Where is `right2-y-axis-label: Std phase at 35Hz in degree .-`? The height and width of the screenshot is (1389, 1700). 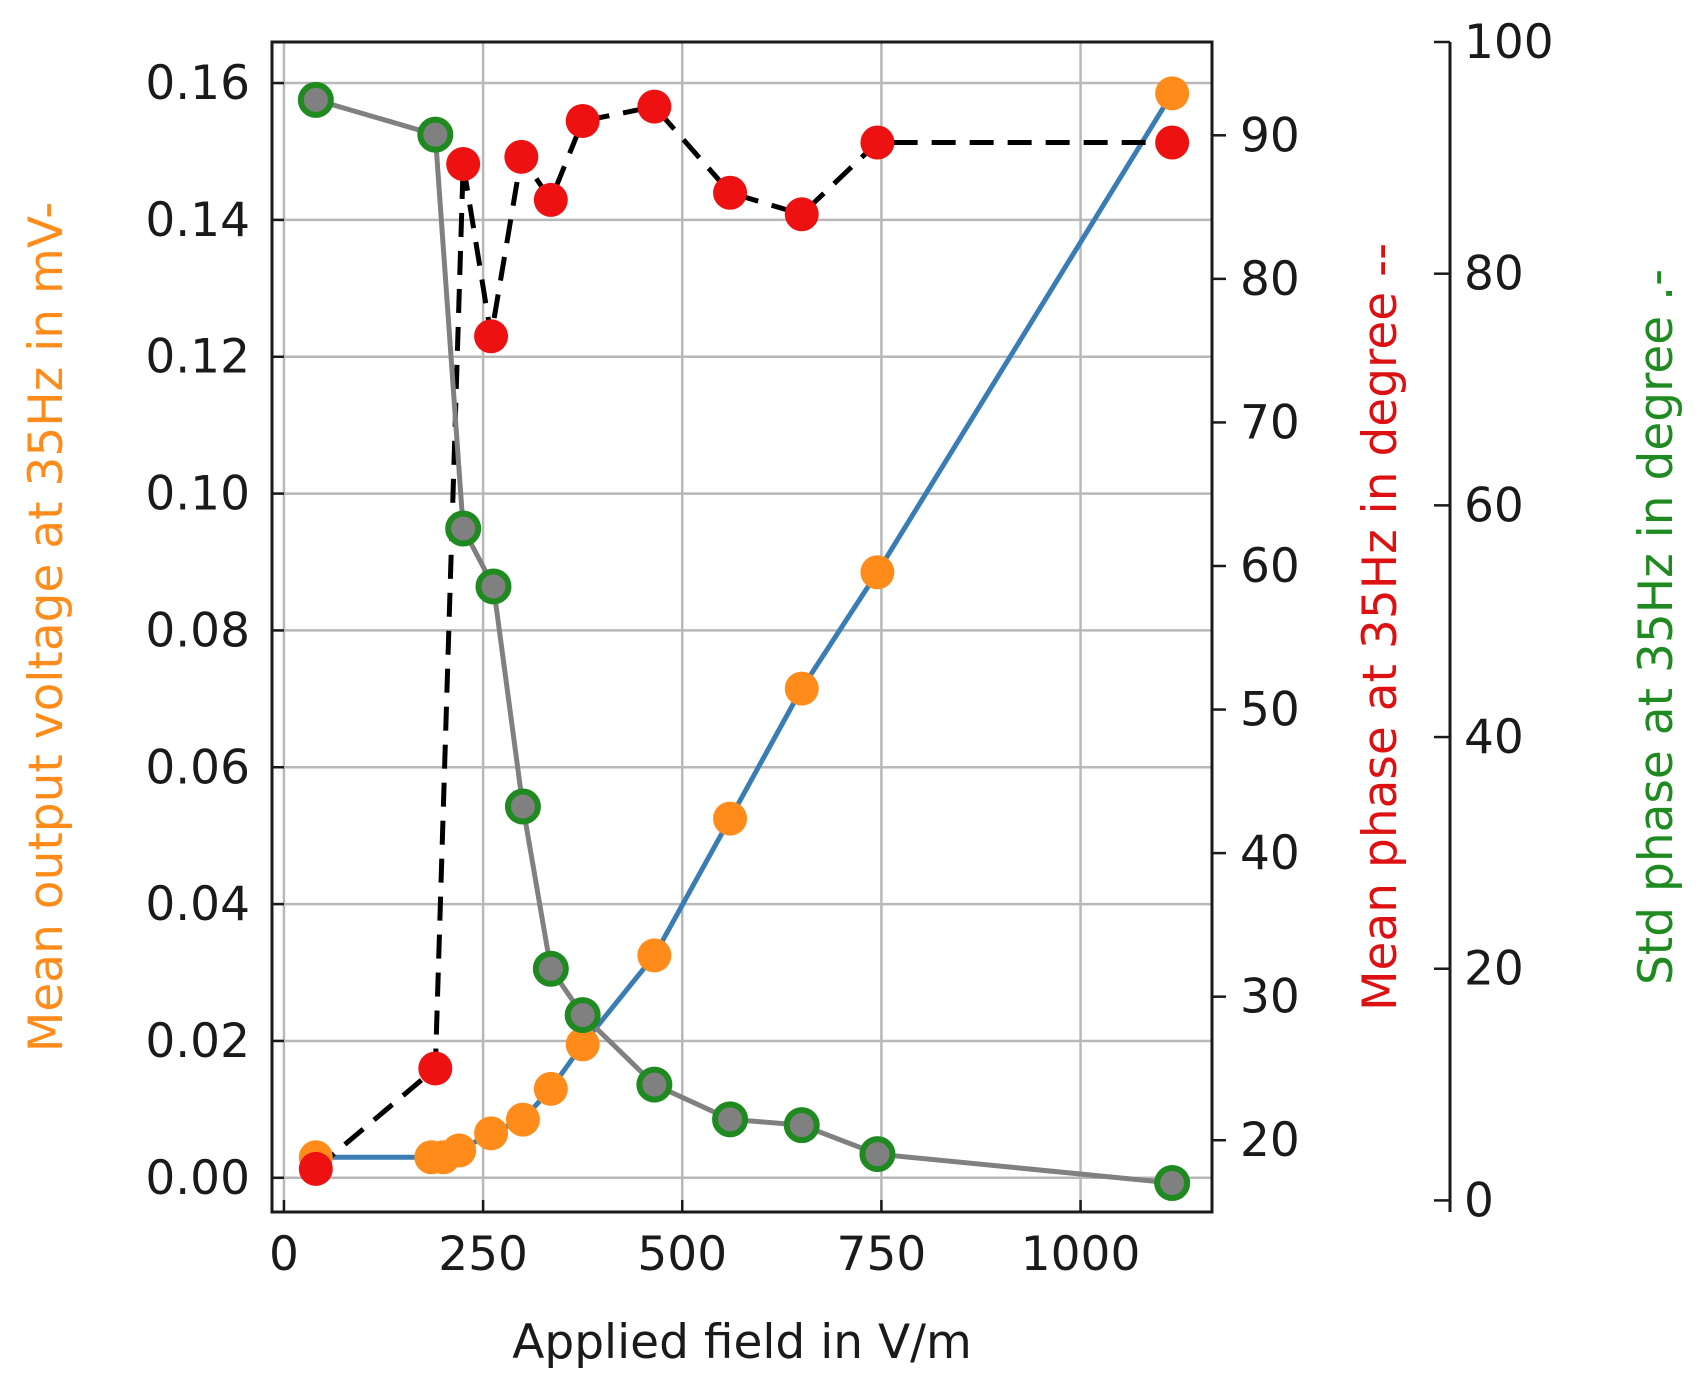 right2-y-axis-label: Std phase at 35Hz in degree .- is located at coordinates (1656, 627).